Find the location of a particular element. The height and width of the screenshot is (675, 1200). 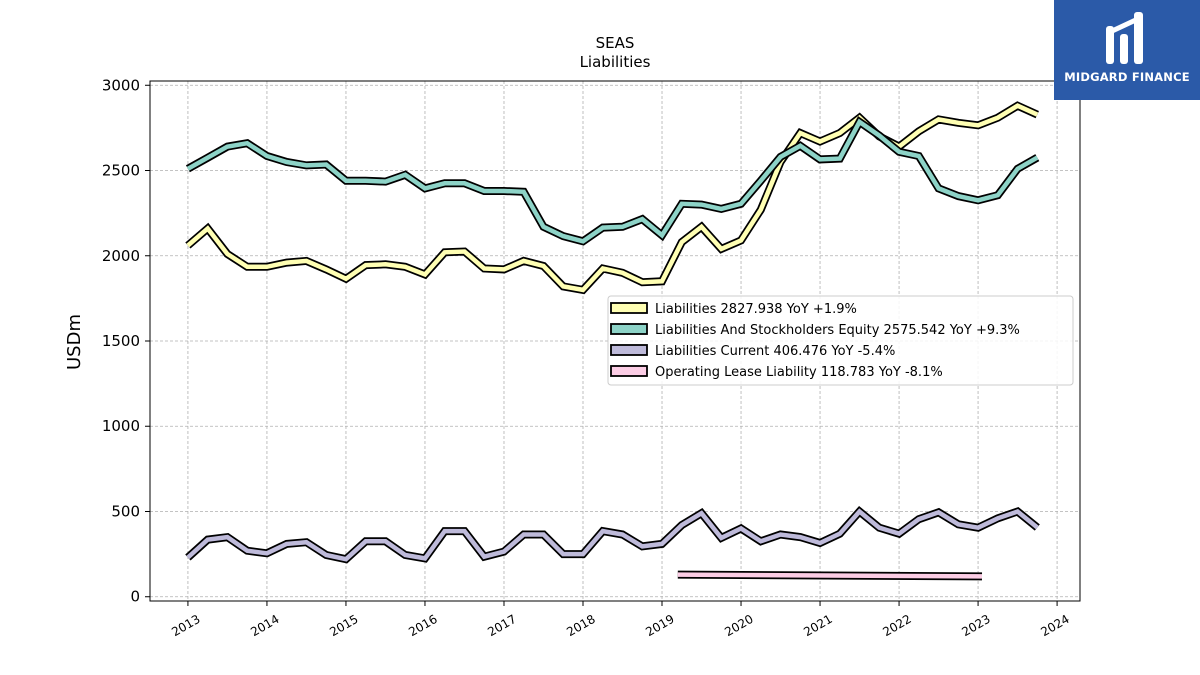

y-axis-label: USDm is located at coordinates (74, 342).